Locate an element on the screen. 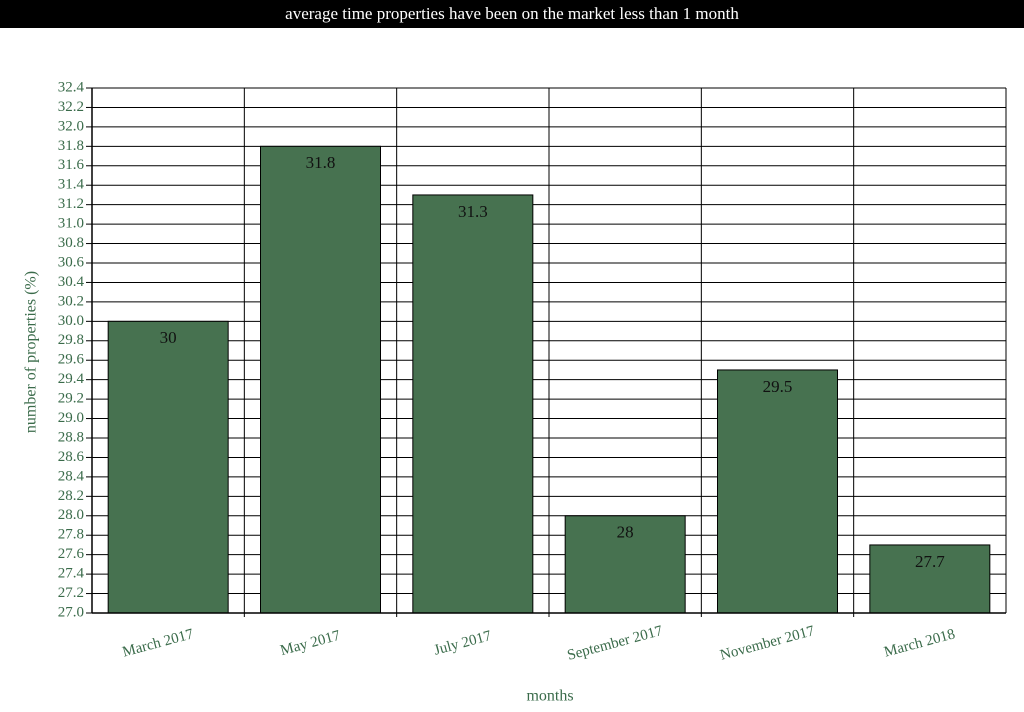 The width and height of the screenshot is (1024, 712). x-tick-label: July 2017 is located at coordinates (462, 643).